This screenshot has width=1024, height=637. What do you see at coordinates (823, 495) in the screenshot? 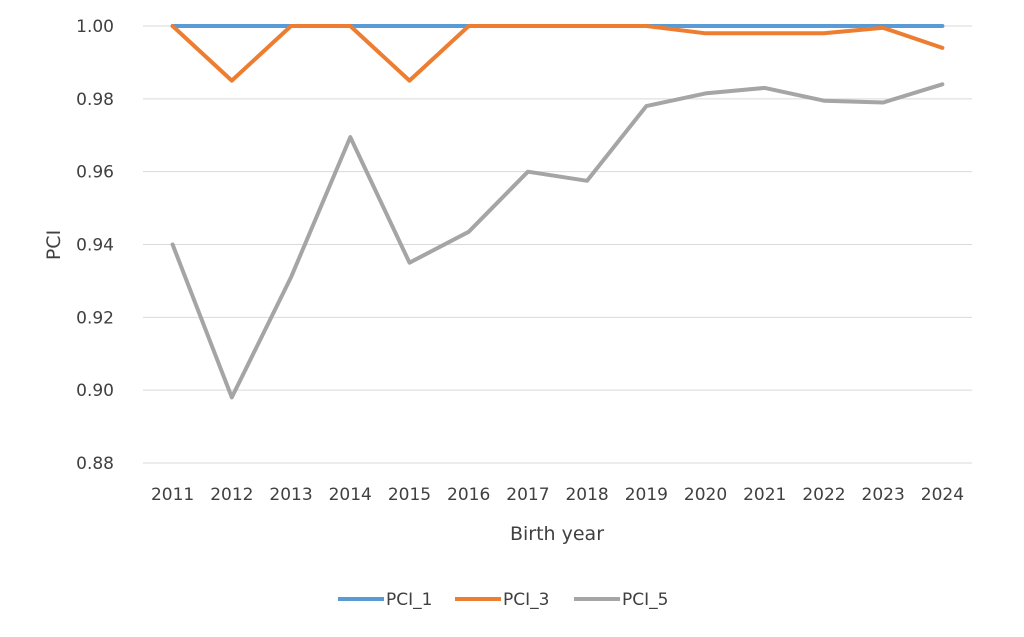
I see `x-tick-label: 2022` at bounding box center [823, 495].